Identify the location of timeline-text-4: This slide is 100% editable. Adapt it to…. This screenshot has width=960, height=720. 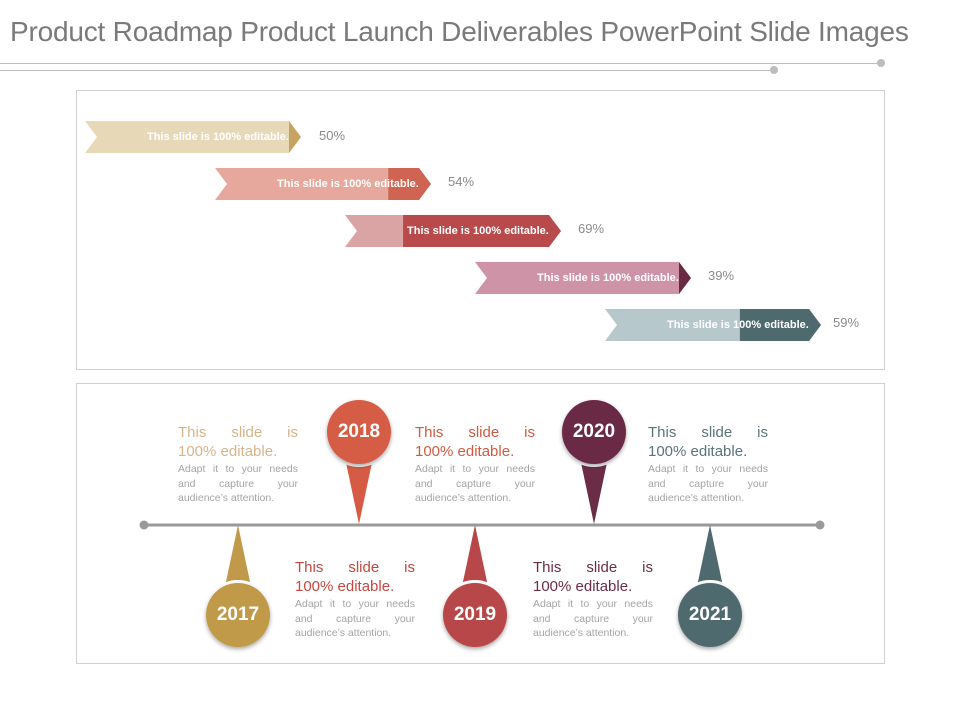
(593, 599).